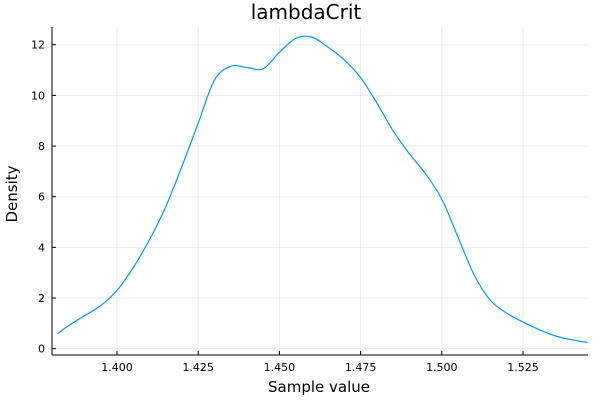  Describe the element at coordinates (12, 193) in the screenshot. I see `y-axis-title: Density` at that location.